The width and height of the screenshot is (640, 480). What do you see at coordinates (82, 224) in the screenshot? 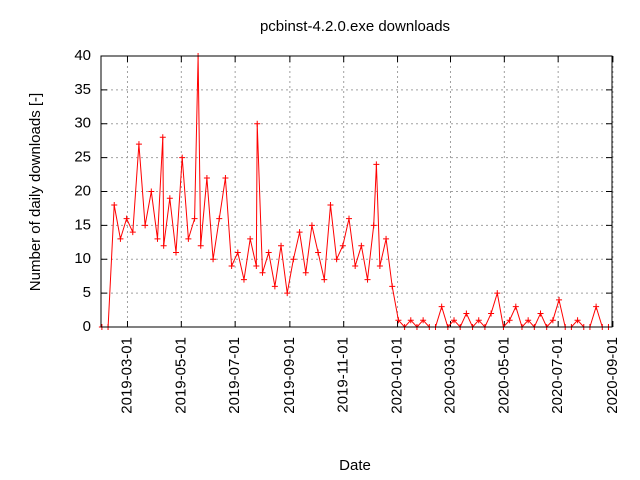
I see `y-tick-label: 15` at bounding box center [82, 224].